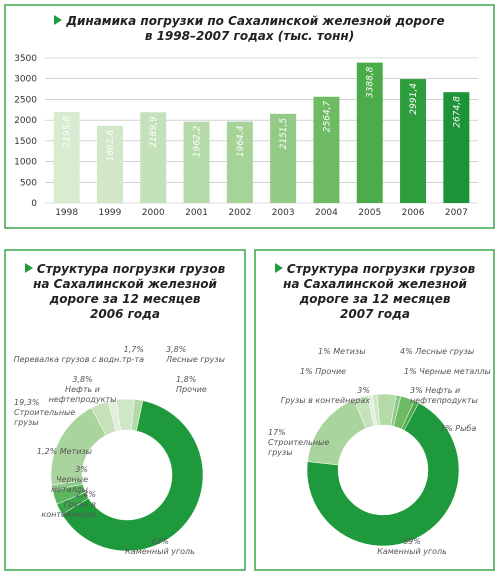 The height and width of the screenshot is (576, 500). I want to click on segment-label: 3% Нефть и нефтепродукты, so click(450, 396).